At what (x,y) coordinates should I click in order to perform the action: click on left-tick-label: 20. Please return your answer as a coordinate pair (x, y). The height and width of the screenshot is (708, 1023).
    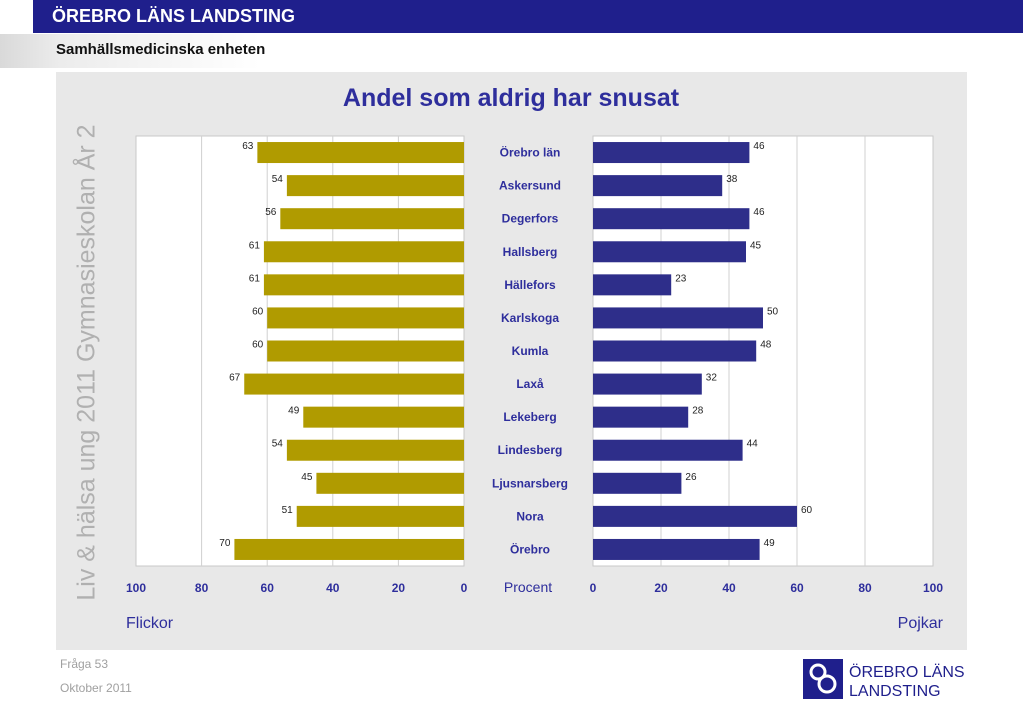
    Looking at the image, I should click on (399, 588).